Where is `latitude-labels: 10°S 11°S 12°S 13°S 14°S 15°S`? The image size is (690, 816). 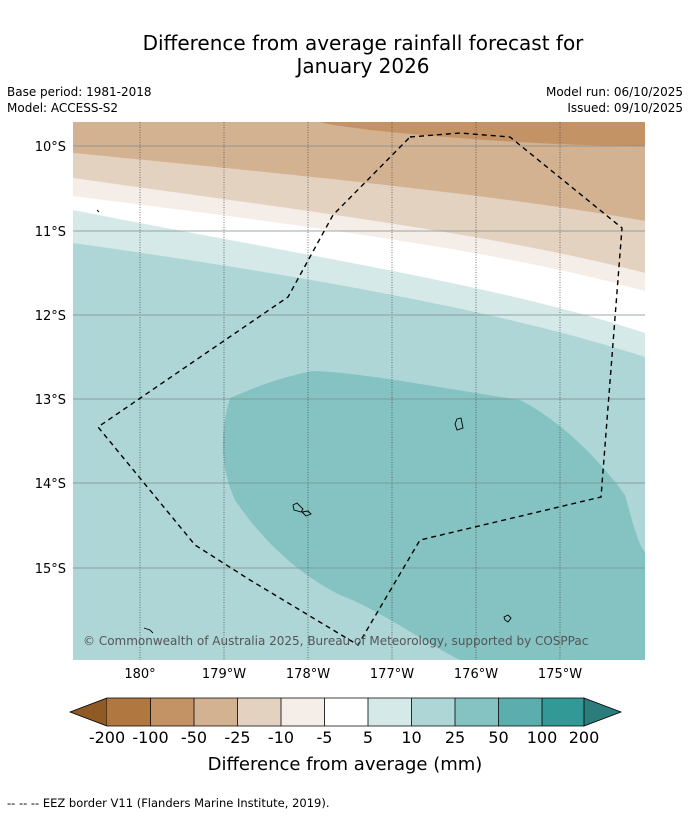
latitude-labels: 10°S 11°S 12°S 13°S 14°S 15°S is located at coordinates (50, 358).